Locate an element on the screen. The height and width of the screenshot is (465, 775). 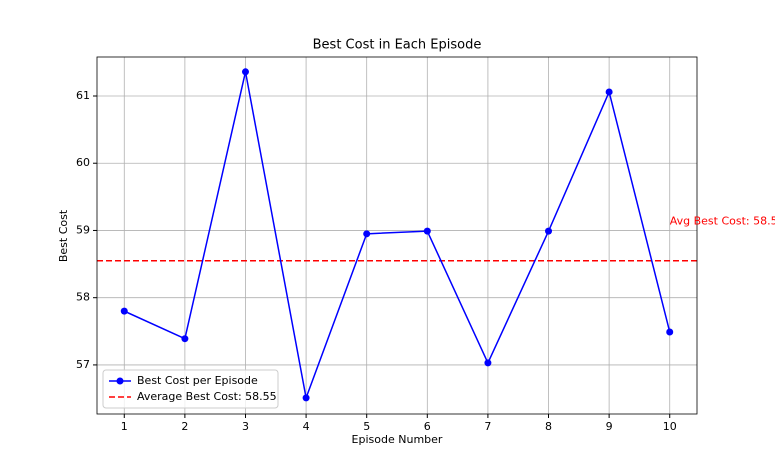
legend-label: Best Cost per Episode is located at coordinates (197, 380).